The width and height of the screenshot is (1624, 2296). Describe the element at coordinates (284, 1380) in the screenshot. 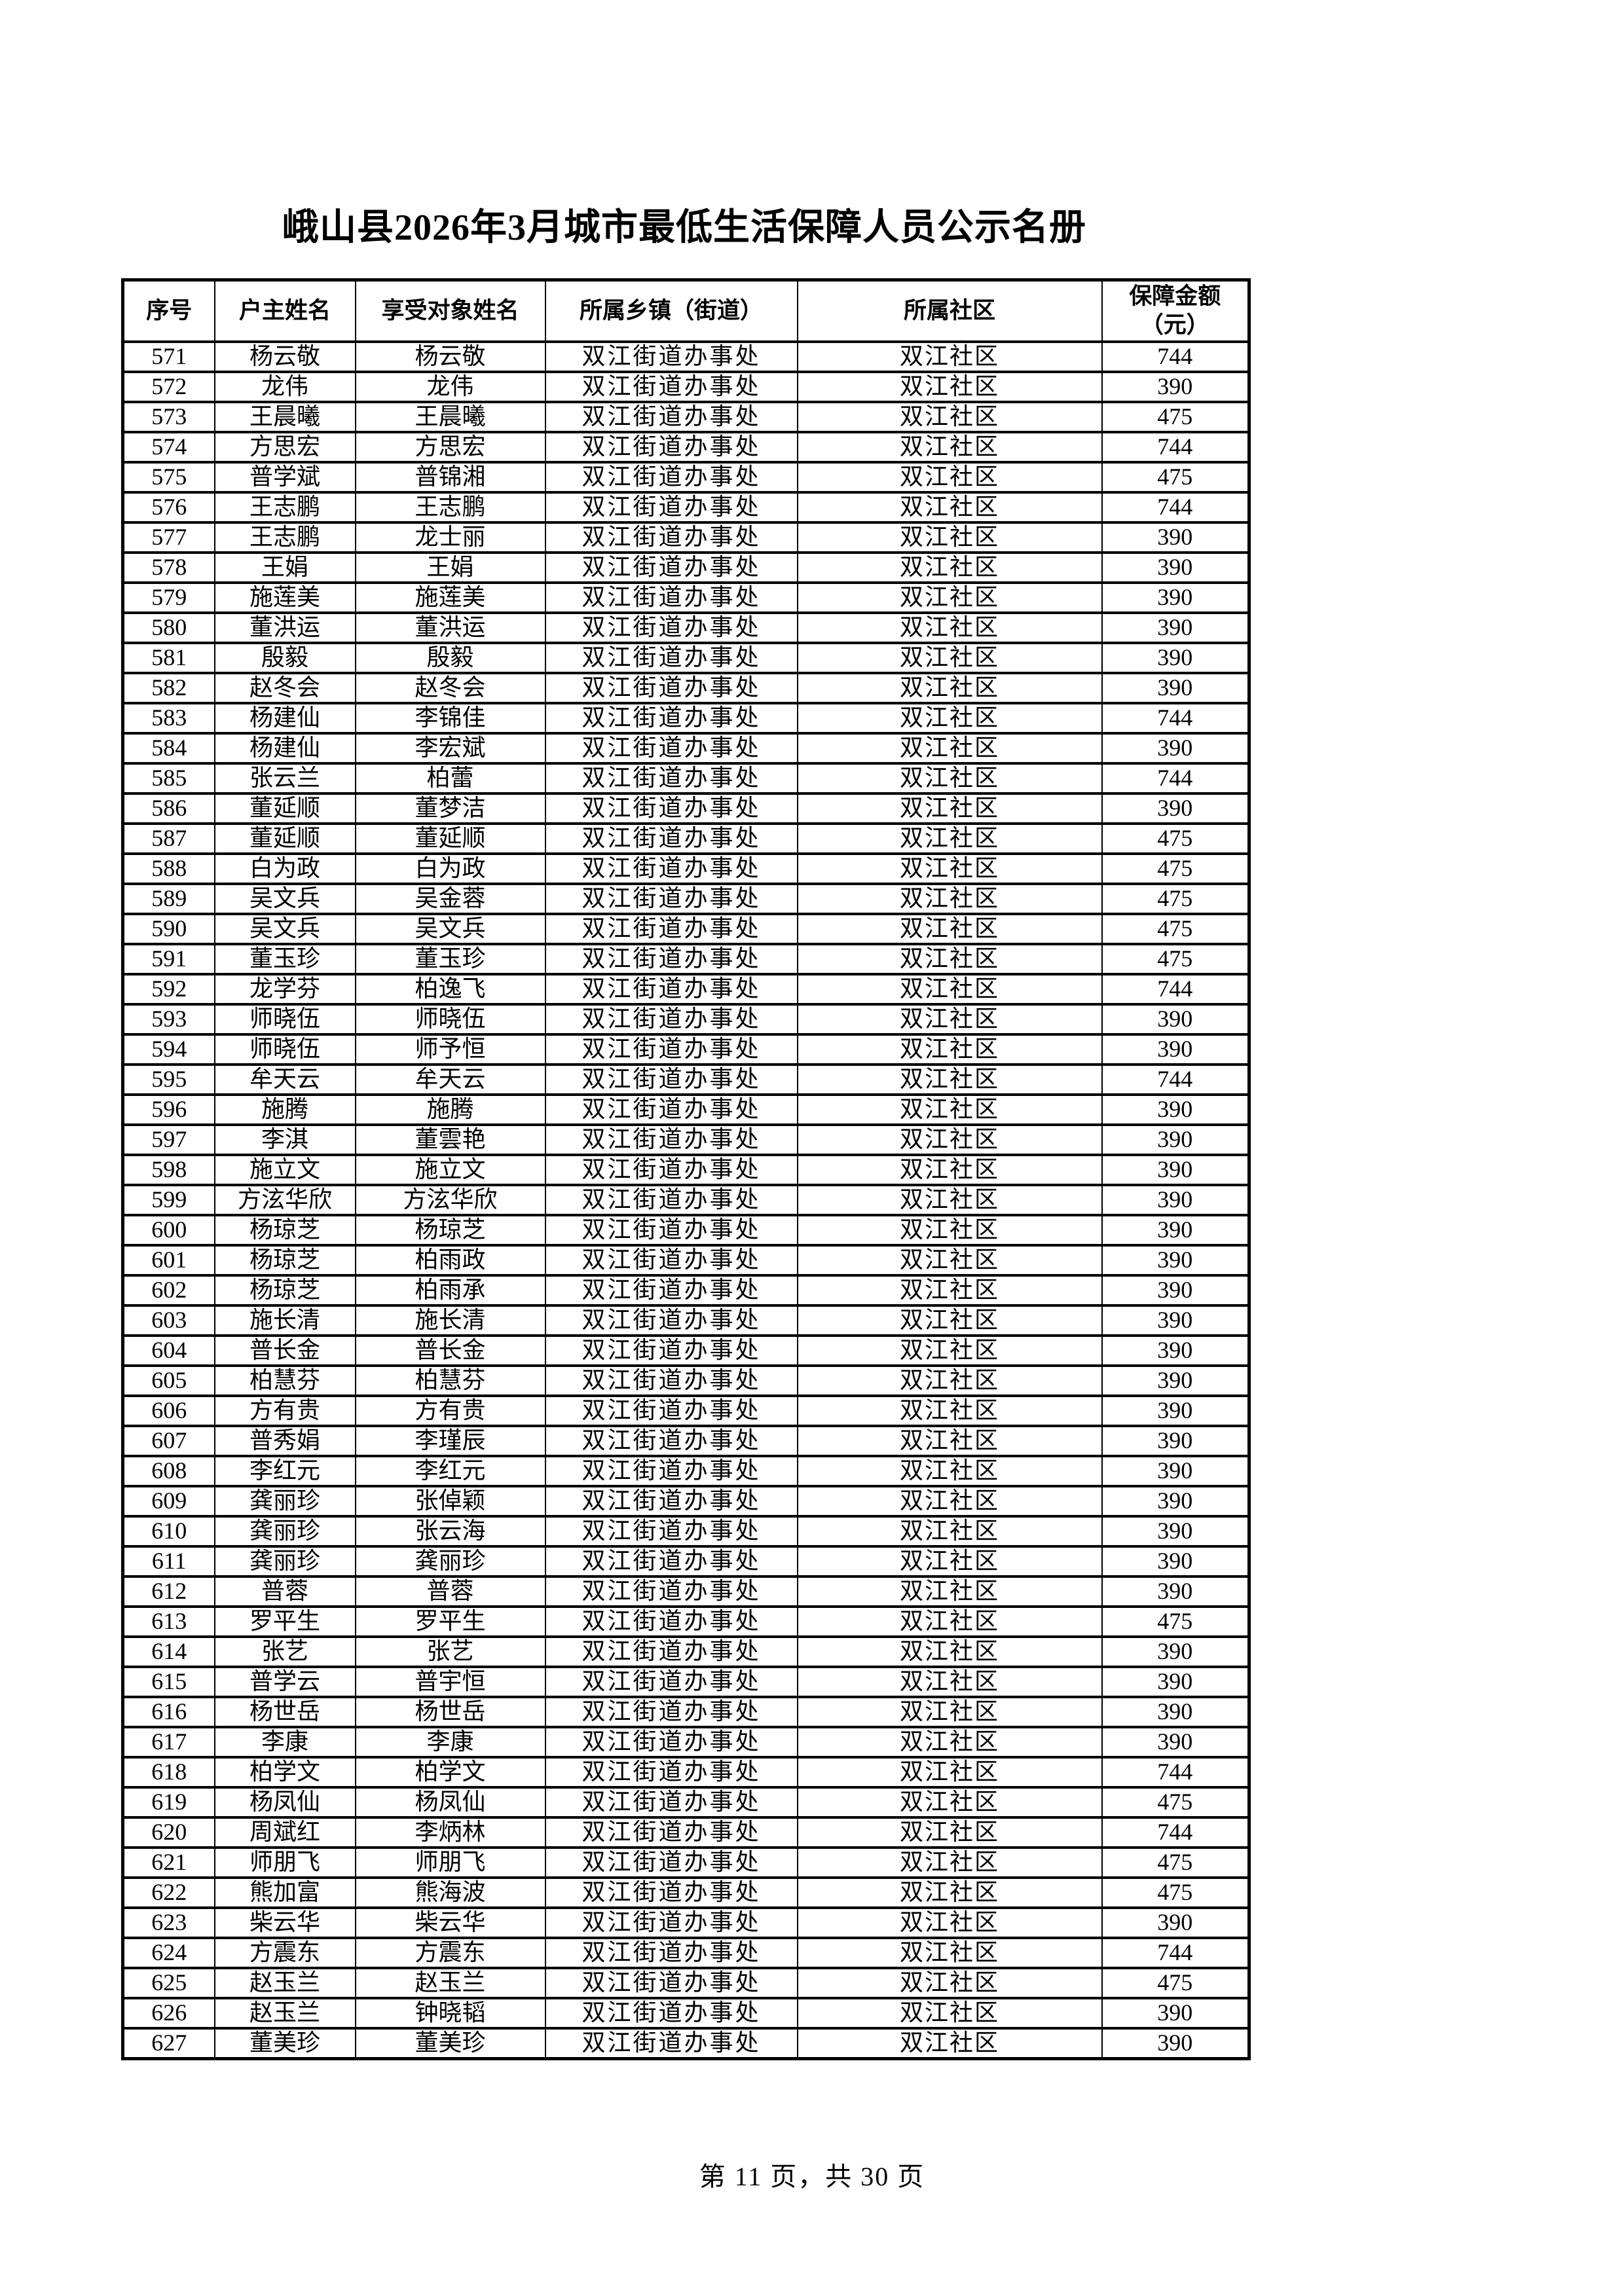

I see `cell-householder: 柏慧芬` at that location.